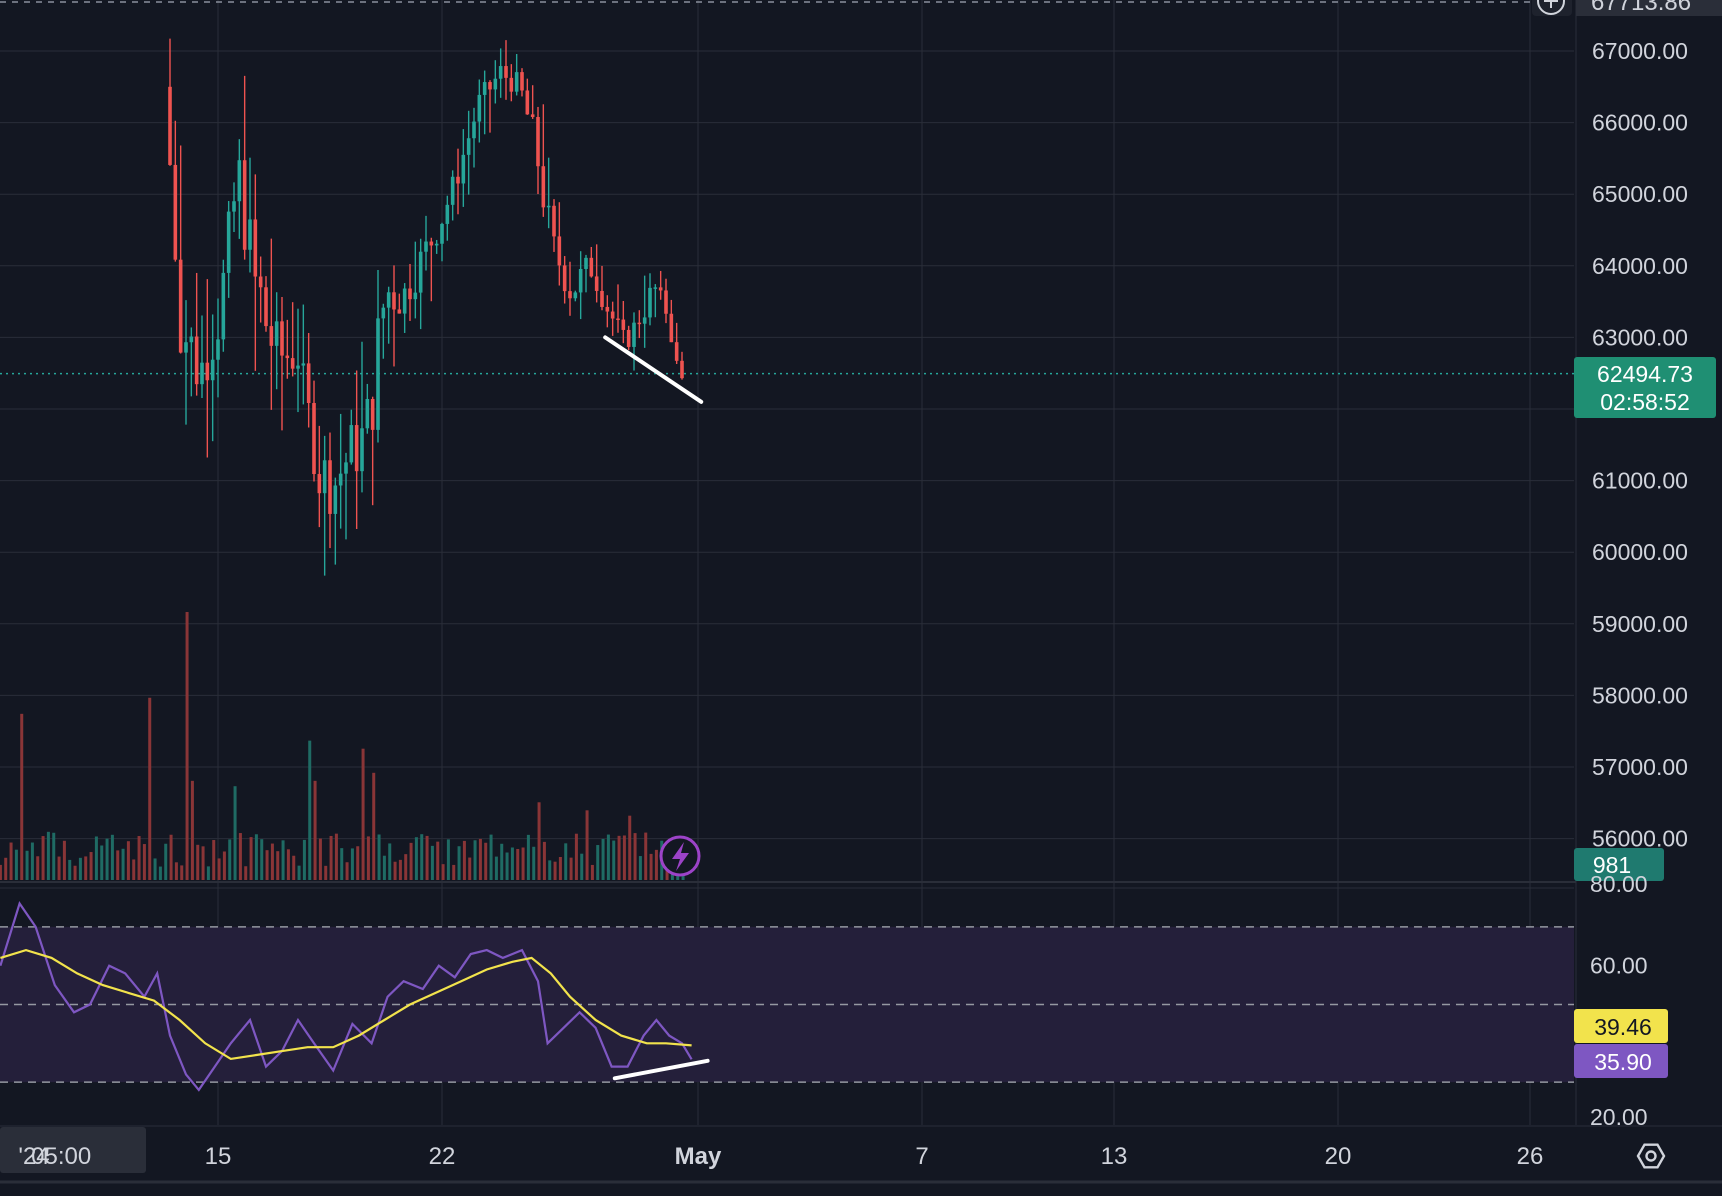 This screenshot has width=1722, height=1196. What do you see at coordinates (1651, 1156) in the screenshot?
I see `gear-icon` at bounding box center [1651, 1156].